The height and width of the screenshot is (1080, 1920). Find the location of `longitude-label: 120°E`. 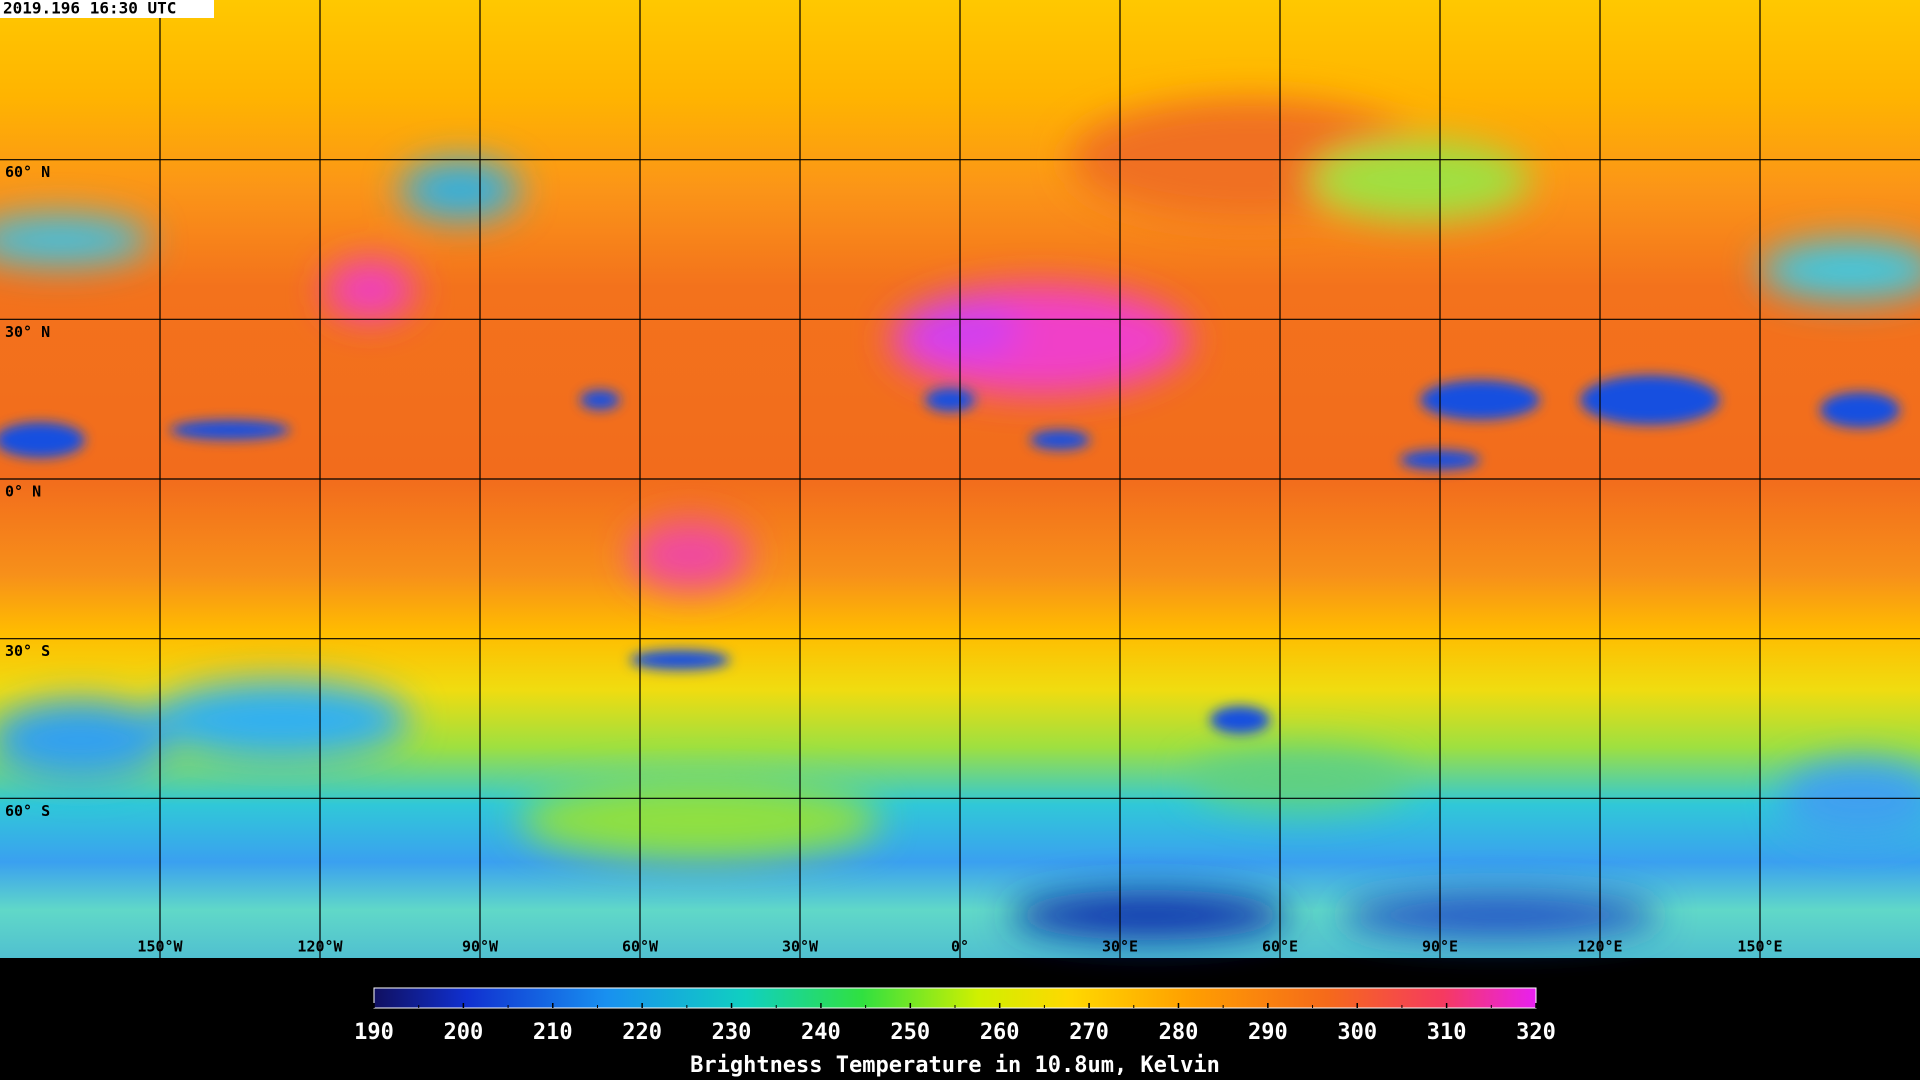

longitude-label: 120°E is located at coordinates (1599, 947).